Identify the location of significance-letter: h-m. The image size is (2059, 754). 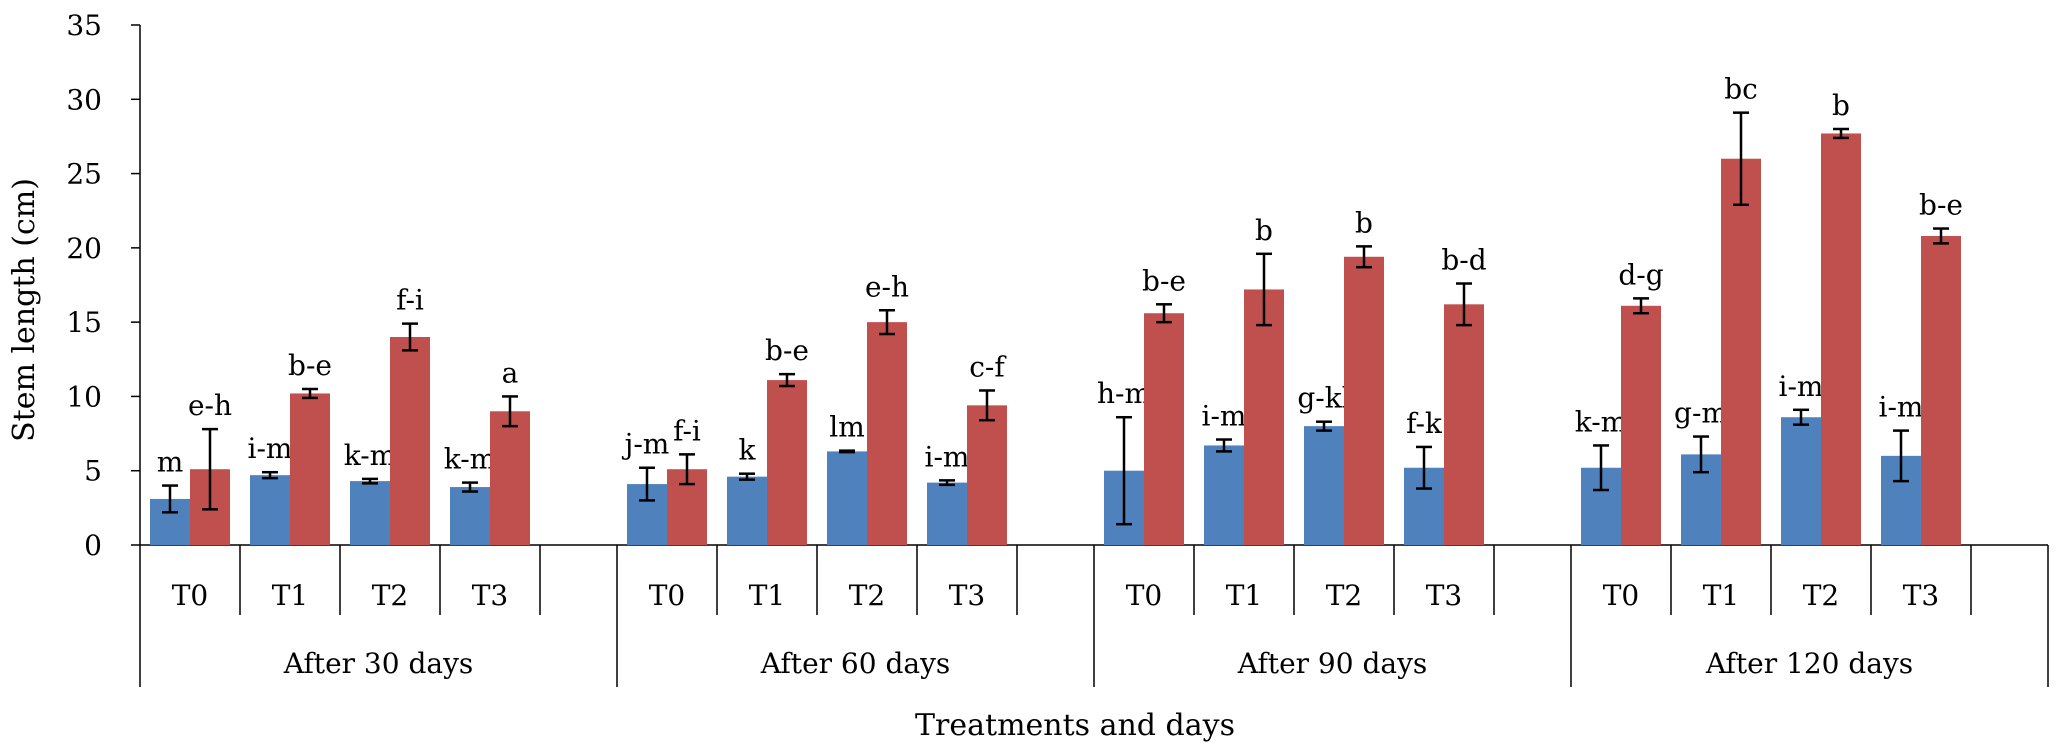
(1124, 393).